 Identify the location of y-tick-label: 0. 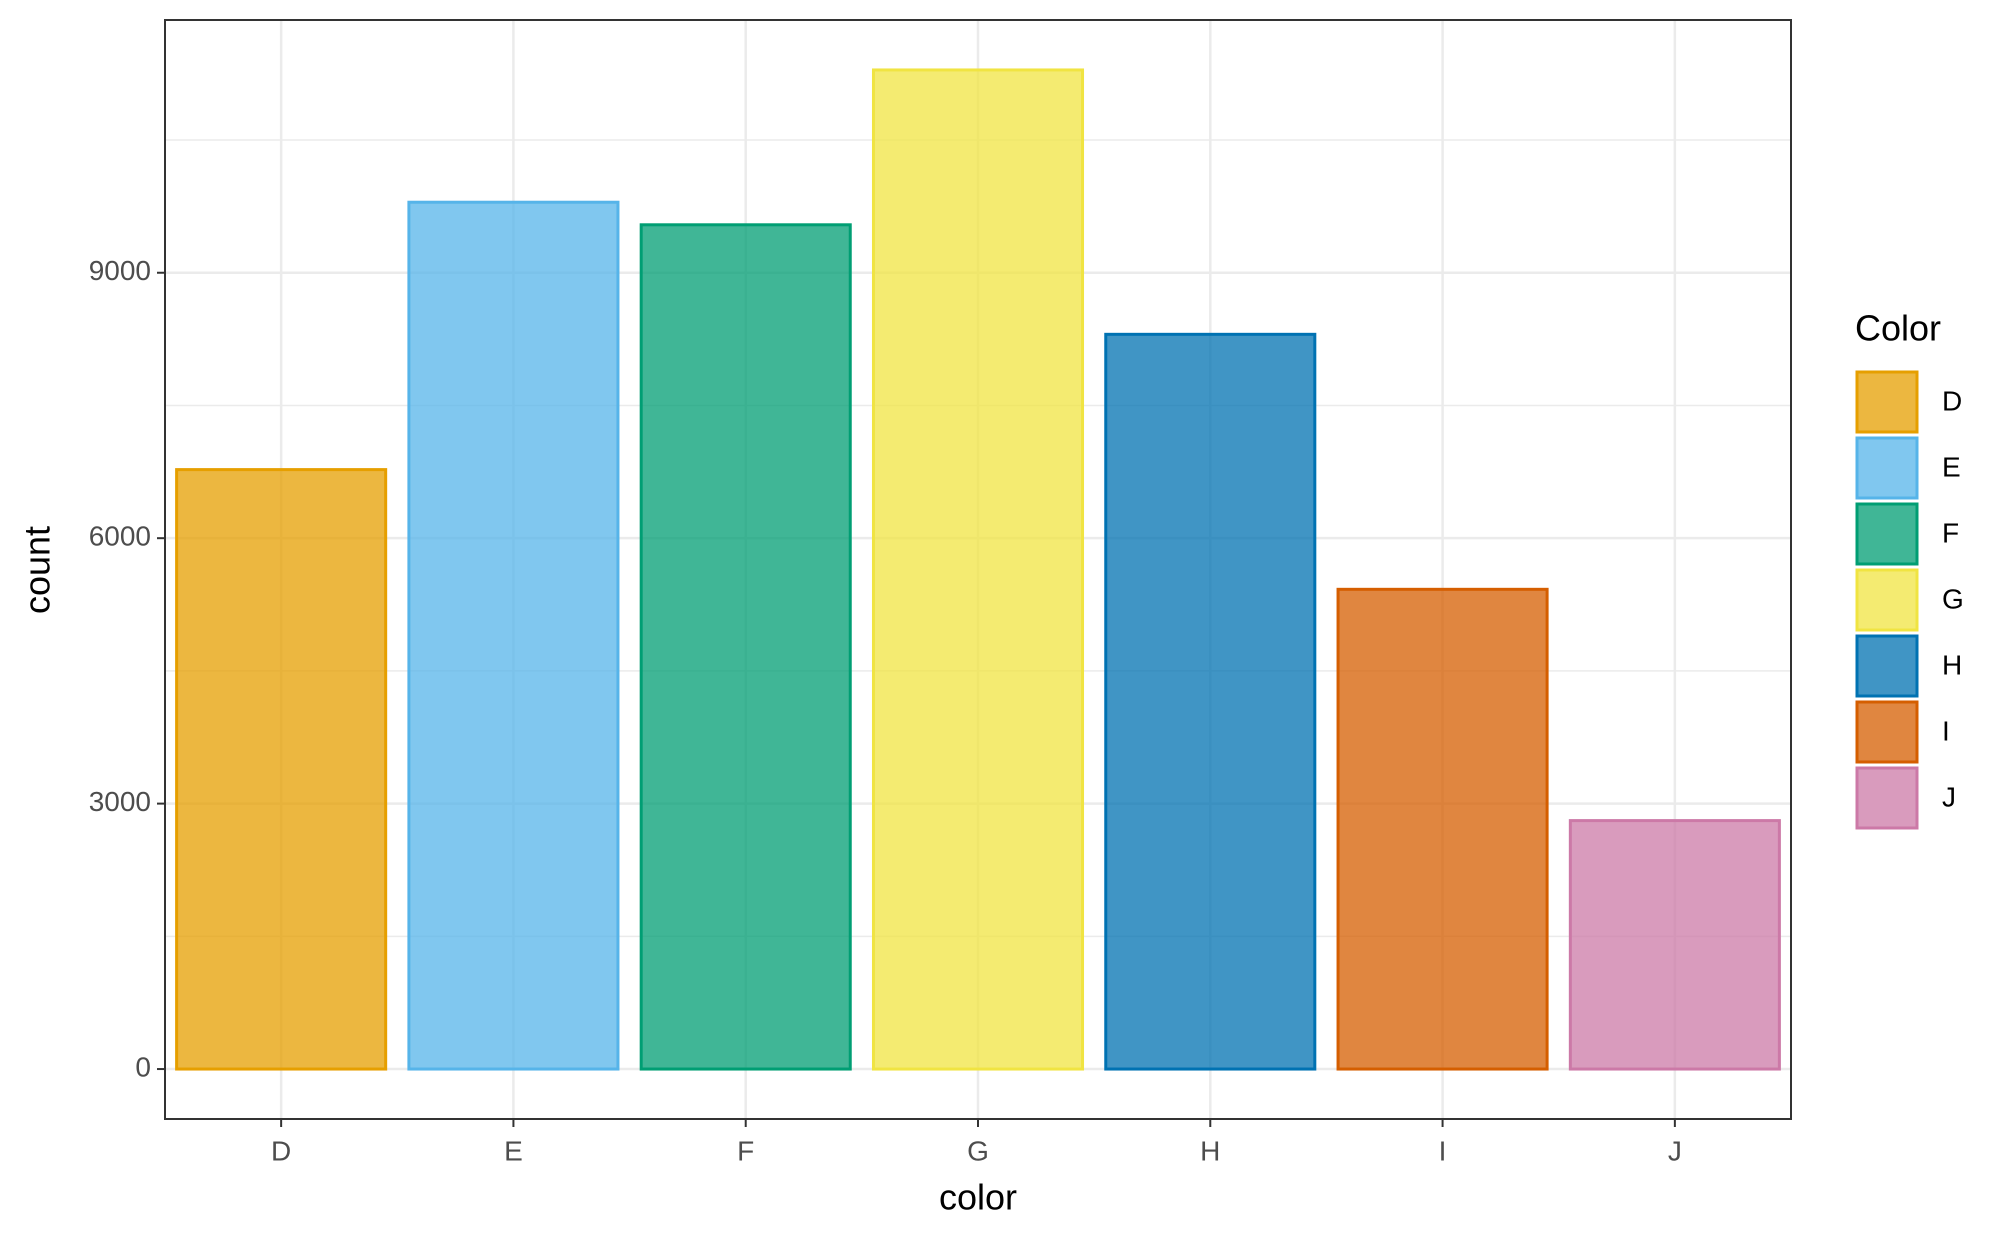
(143, 1066).